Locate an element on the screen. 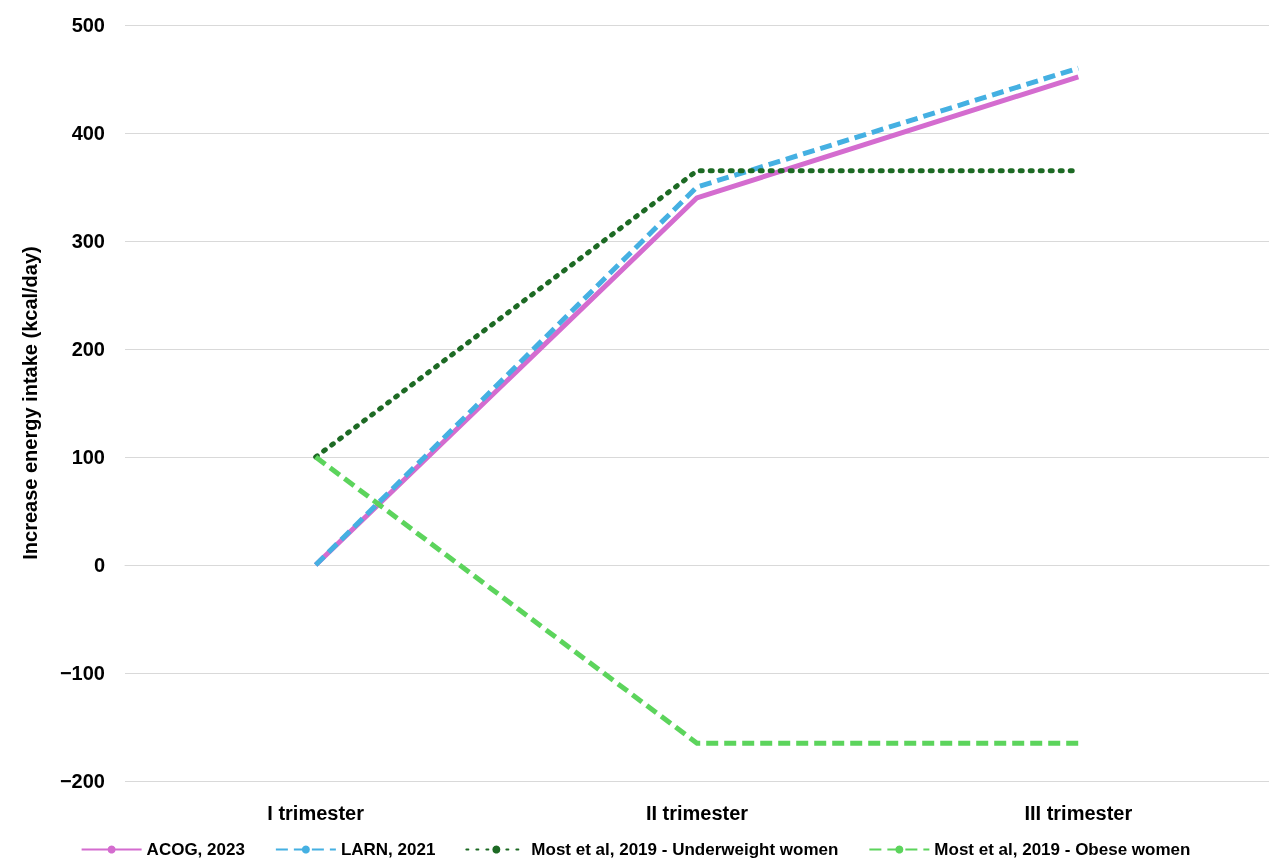  x-tick-label: I trimester is located at coordinates (316, 813).